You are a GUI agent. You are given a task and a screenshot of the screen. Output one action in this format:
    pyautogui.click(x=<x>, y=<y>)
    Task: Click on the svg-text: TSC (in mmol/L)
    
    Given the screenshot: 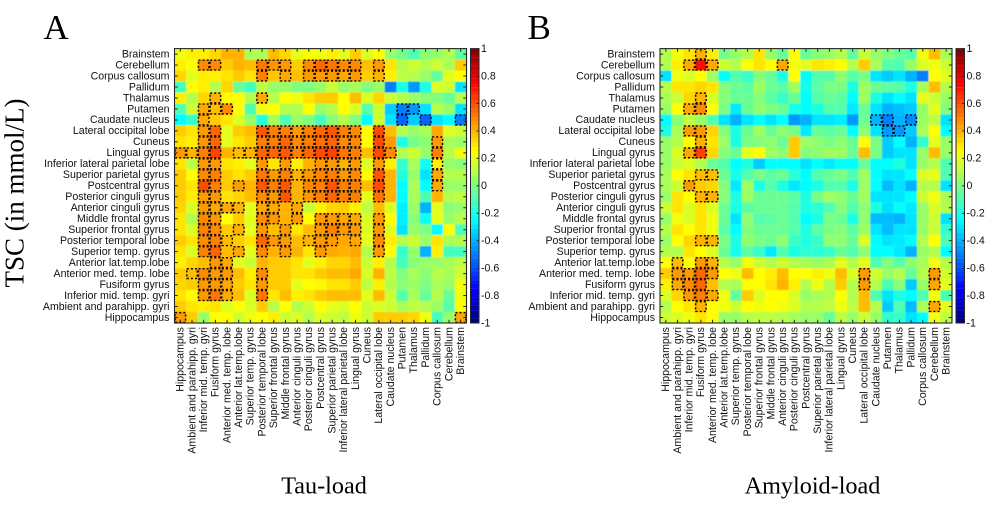 What is the action you would take?
    pyautogui.click(x=15, y=193)
    